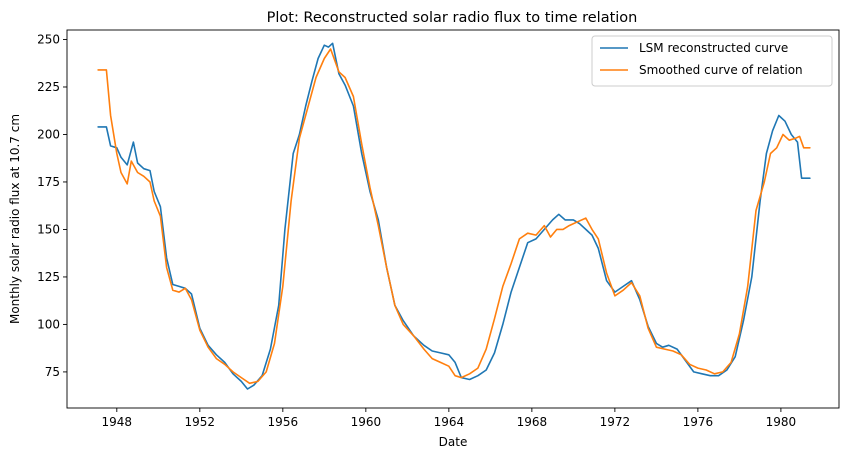  Describe the element at coordinates (52, 205) in the screenshot. I see `y-axis: 75 100 125 150 175 200 225 250` at that location.